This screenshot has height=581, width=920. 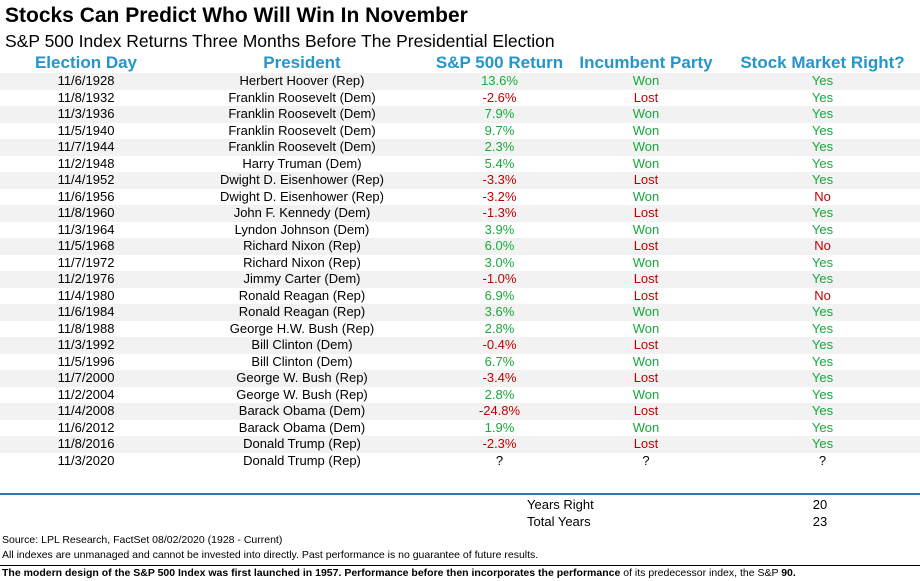 What do you see at coordinates (499, 62) in the screenshot?
I see `header-sp500-return: S&P 500 Return` at bounding box center [499, 62].